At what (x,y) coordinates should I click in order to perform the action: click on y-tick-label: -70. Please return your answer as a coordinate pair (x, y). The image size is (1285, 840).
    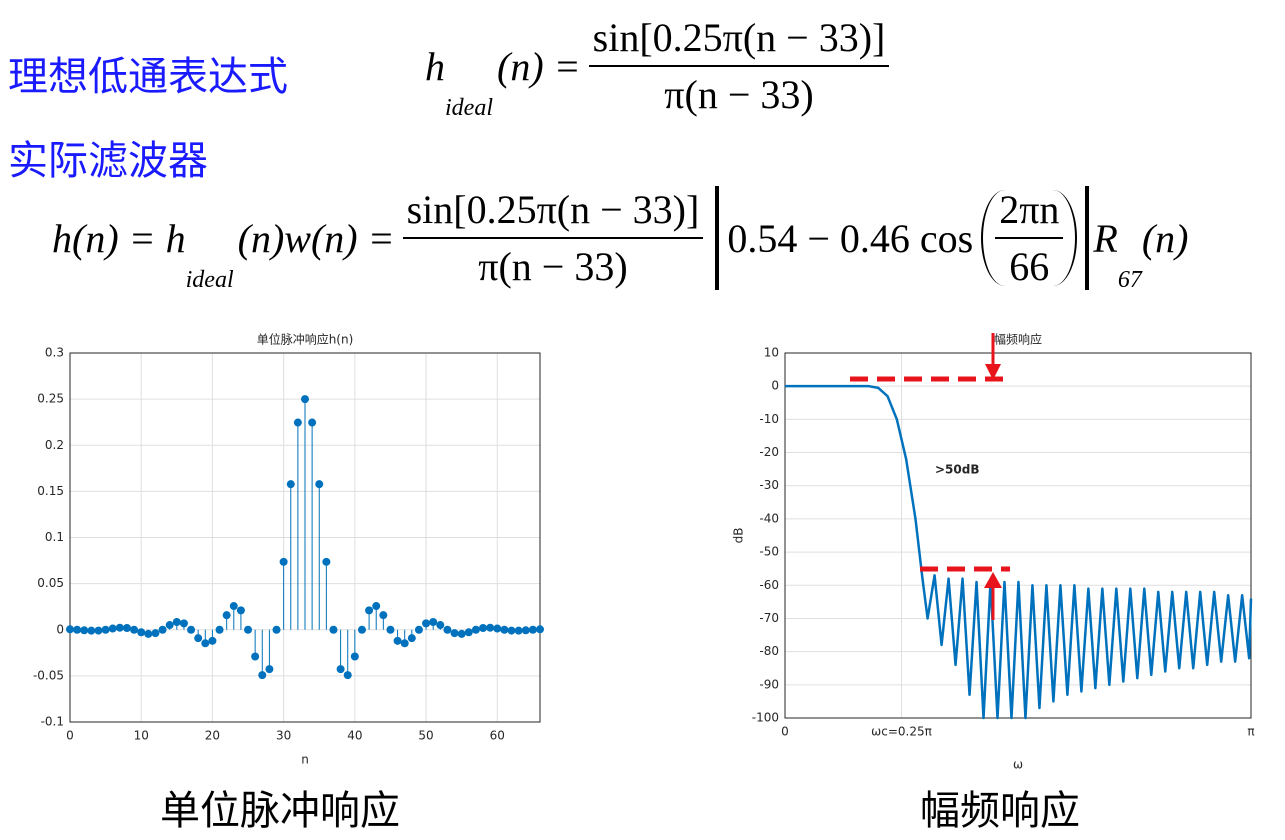
    Looking at the image, I should click on (769, 618).